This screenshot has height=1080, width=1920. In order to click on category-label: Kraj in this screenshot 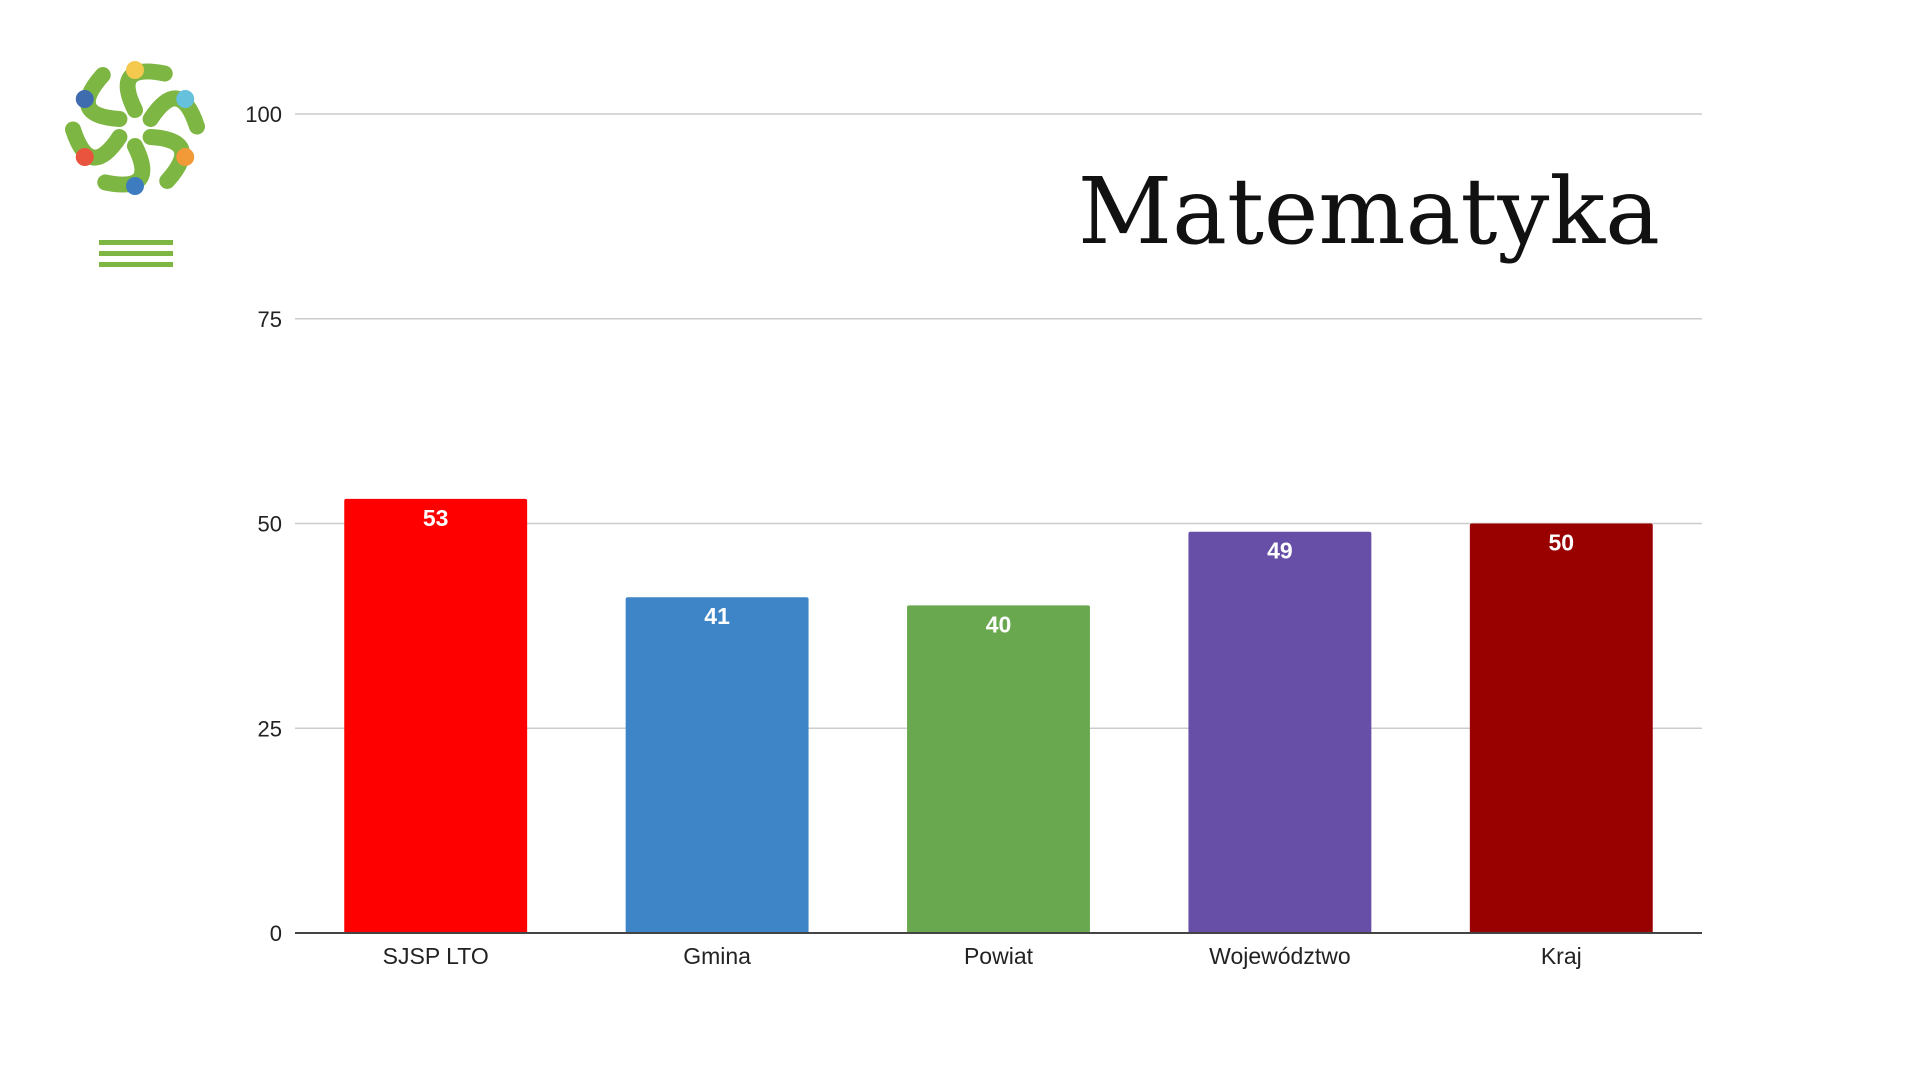, I will do `click(1561, 956)`.